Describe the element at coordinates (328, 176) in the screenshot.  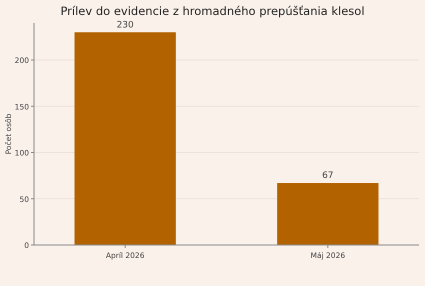
I see `data-label: 67` at that location.